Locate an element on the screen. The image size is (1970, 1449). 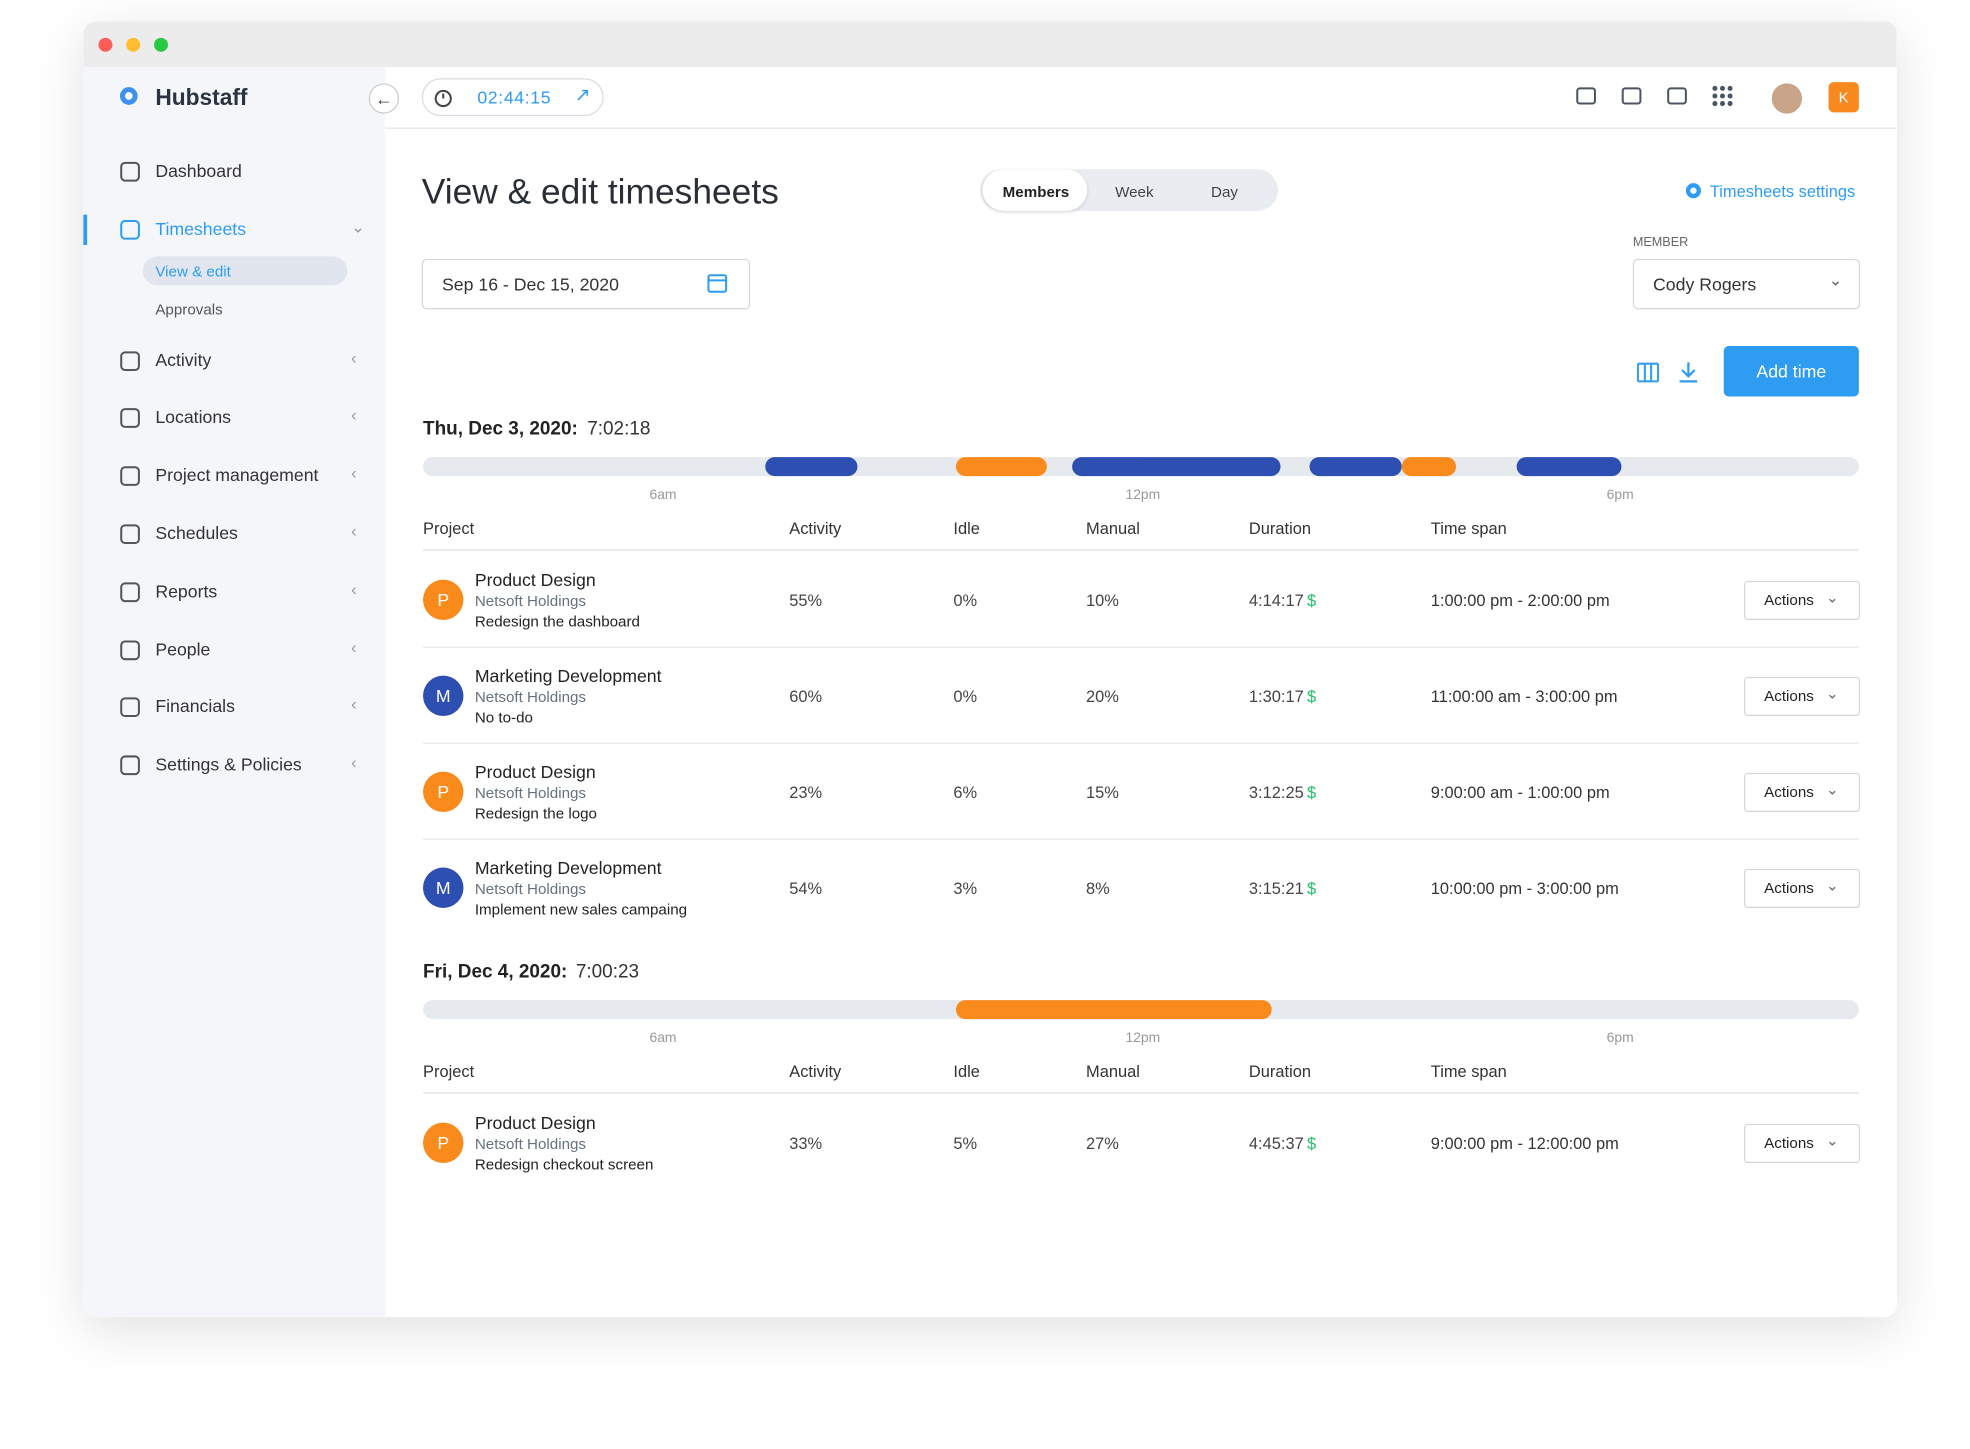
view-tab: Day is located at coordinates (1224, 192).